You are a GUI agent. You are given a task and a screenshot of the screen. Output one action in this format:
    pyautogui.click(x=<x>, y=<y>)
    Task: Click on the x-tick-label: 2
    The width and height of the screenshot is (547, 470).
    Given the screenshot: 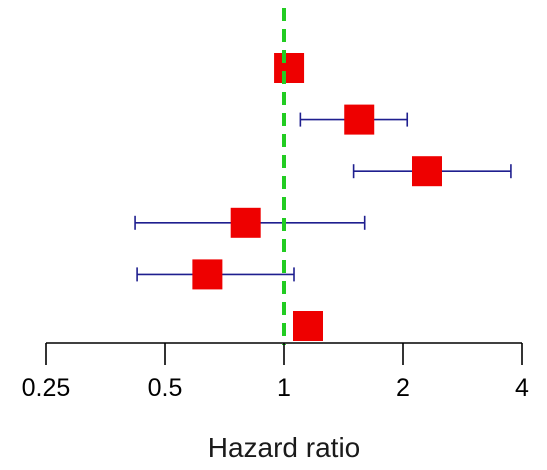 What is the action you would take?
    pyautogui.click(x=403, y=388)
    